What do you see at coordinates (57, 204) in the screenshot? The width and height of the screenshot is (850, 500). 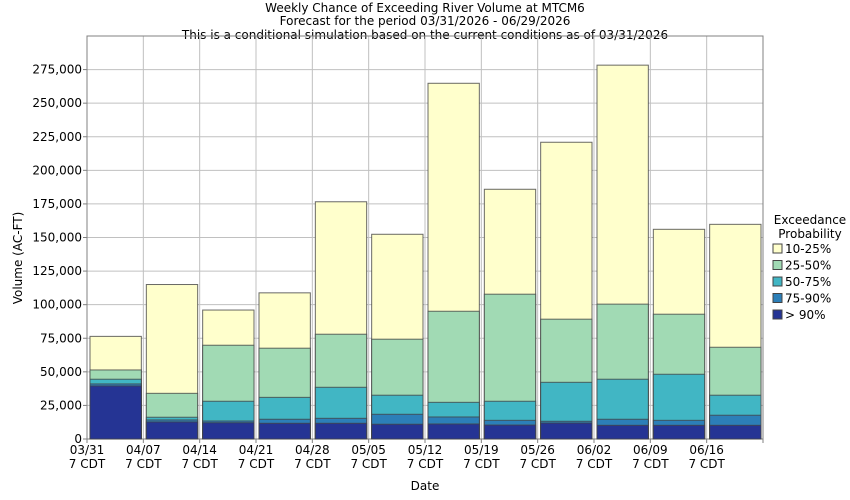 I see `y-tick-label: 175,000` at bounding box center [57, 204].